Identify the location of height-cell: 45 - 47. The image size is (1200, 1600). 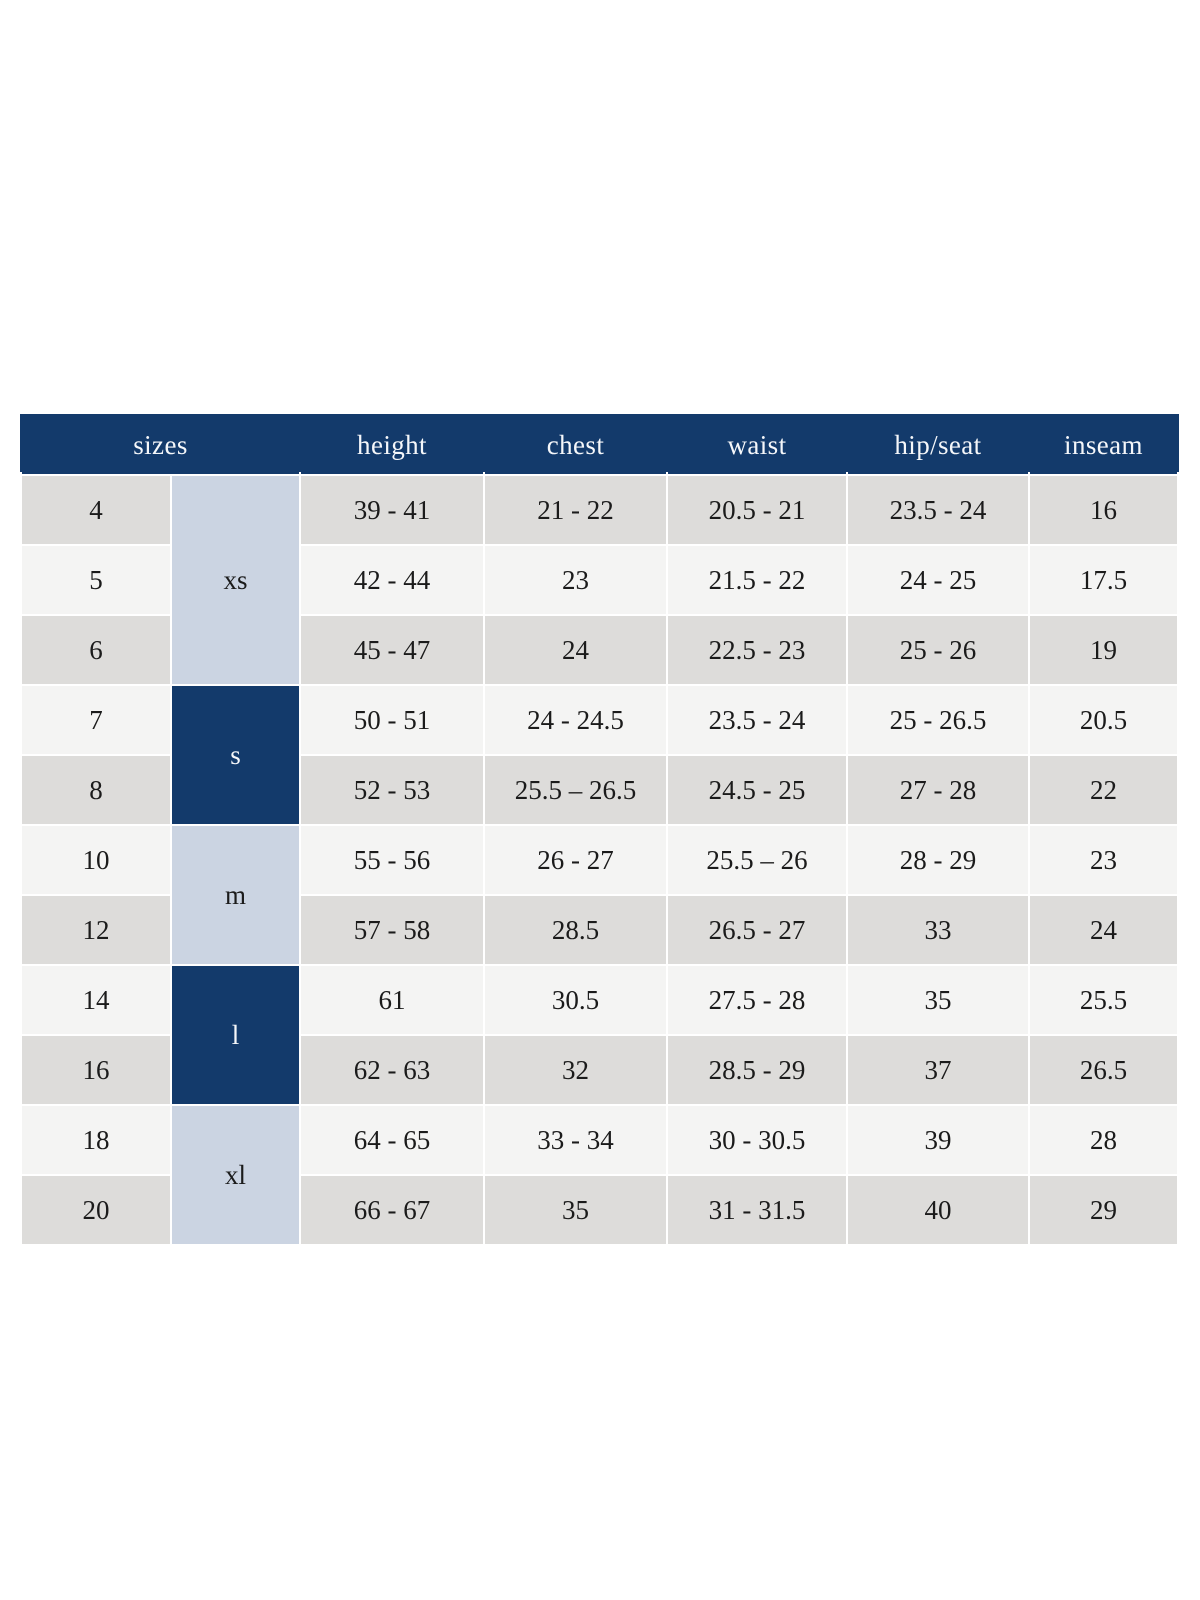
(392, 650).